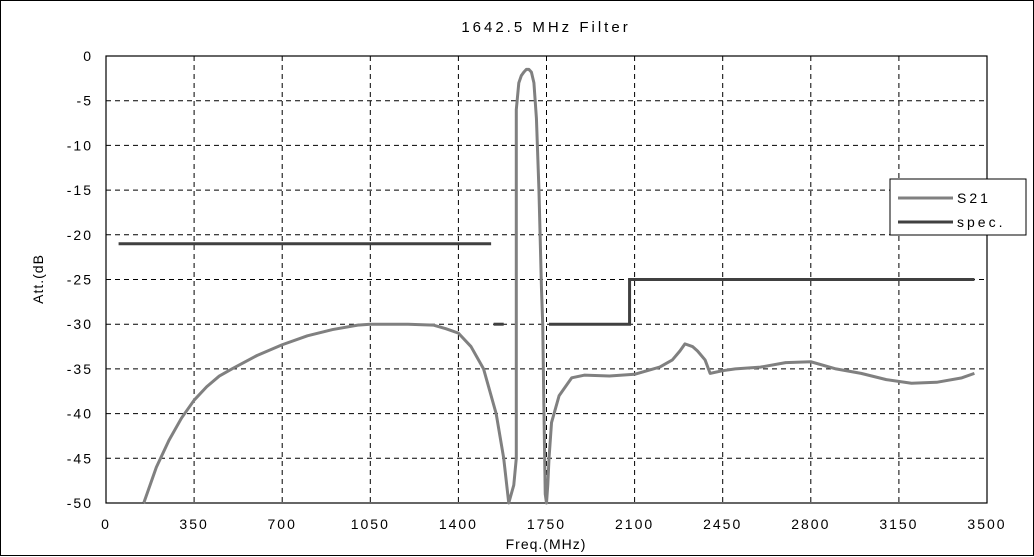  What do you see at coordinates (193, 524) in the screenshot?
I see `x-tick-label: 350` at bounding box center [193, 524].